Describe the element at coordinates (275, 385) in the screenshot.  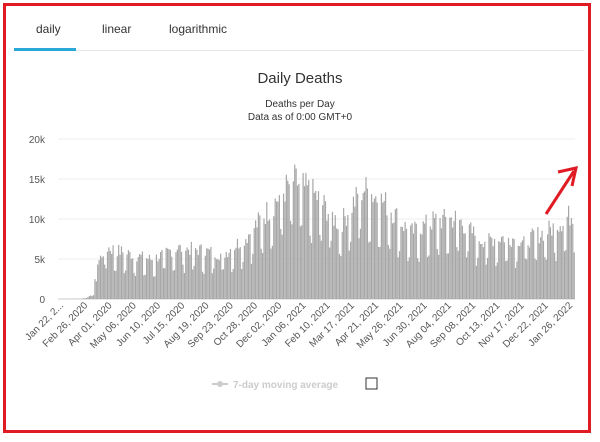
I see `legend: 7-day moving average` at that location.